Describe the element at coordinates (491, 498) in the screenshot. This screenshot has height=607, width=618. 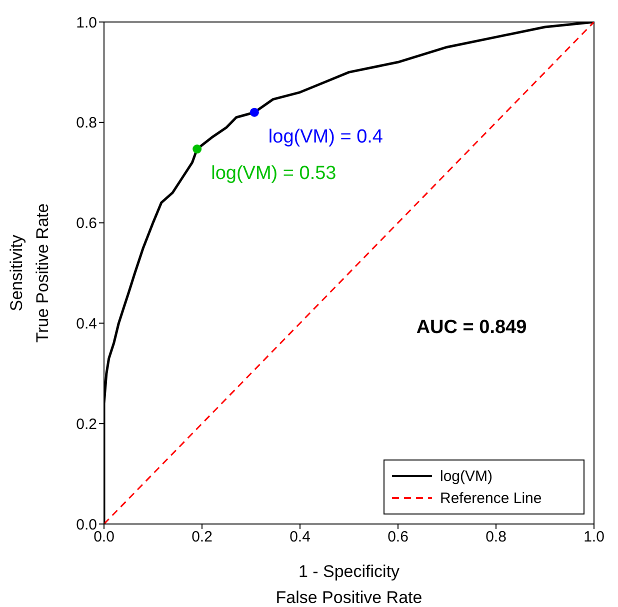
I see `legend-label: Reference Line` at that location.